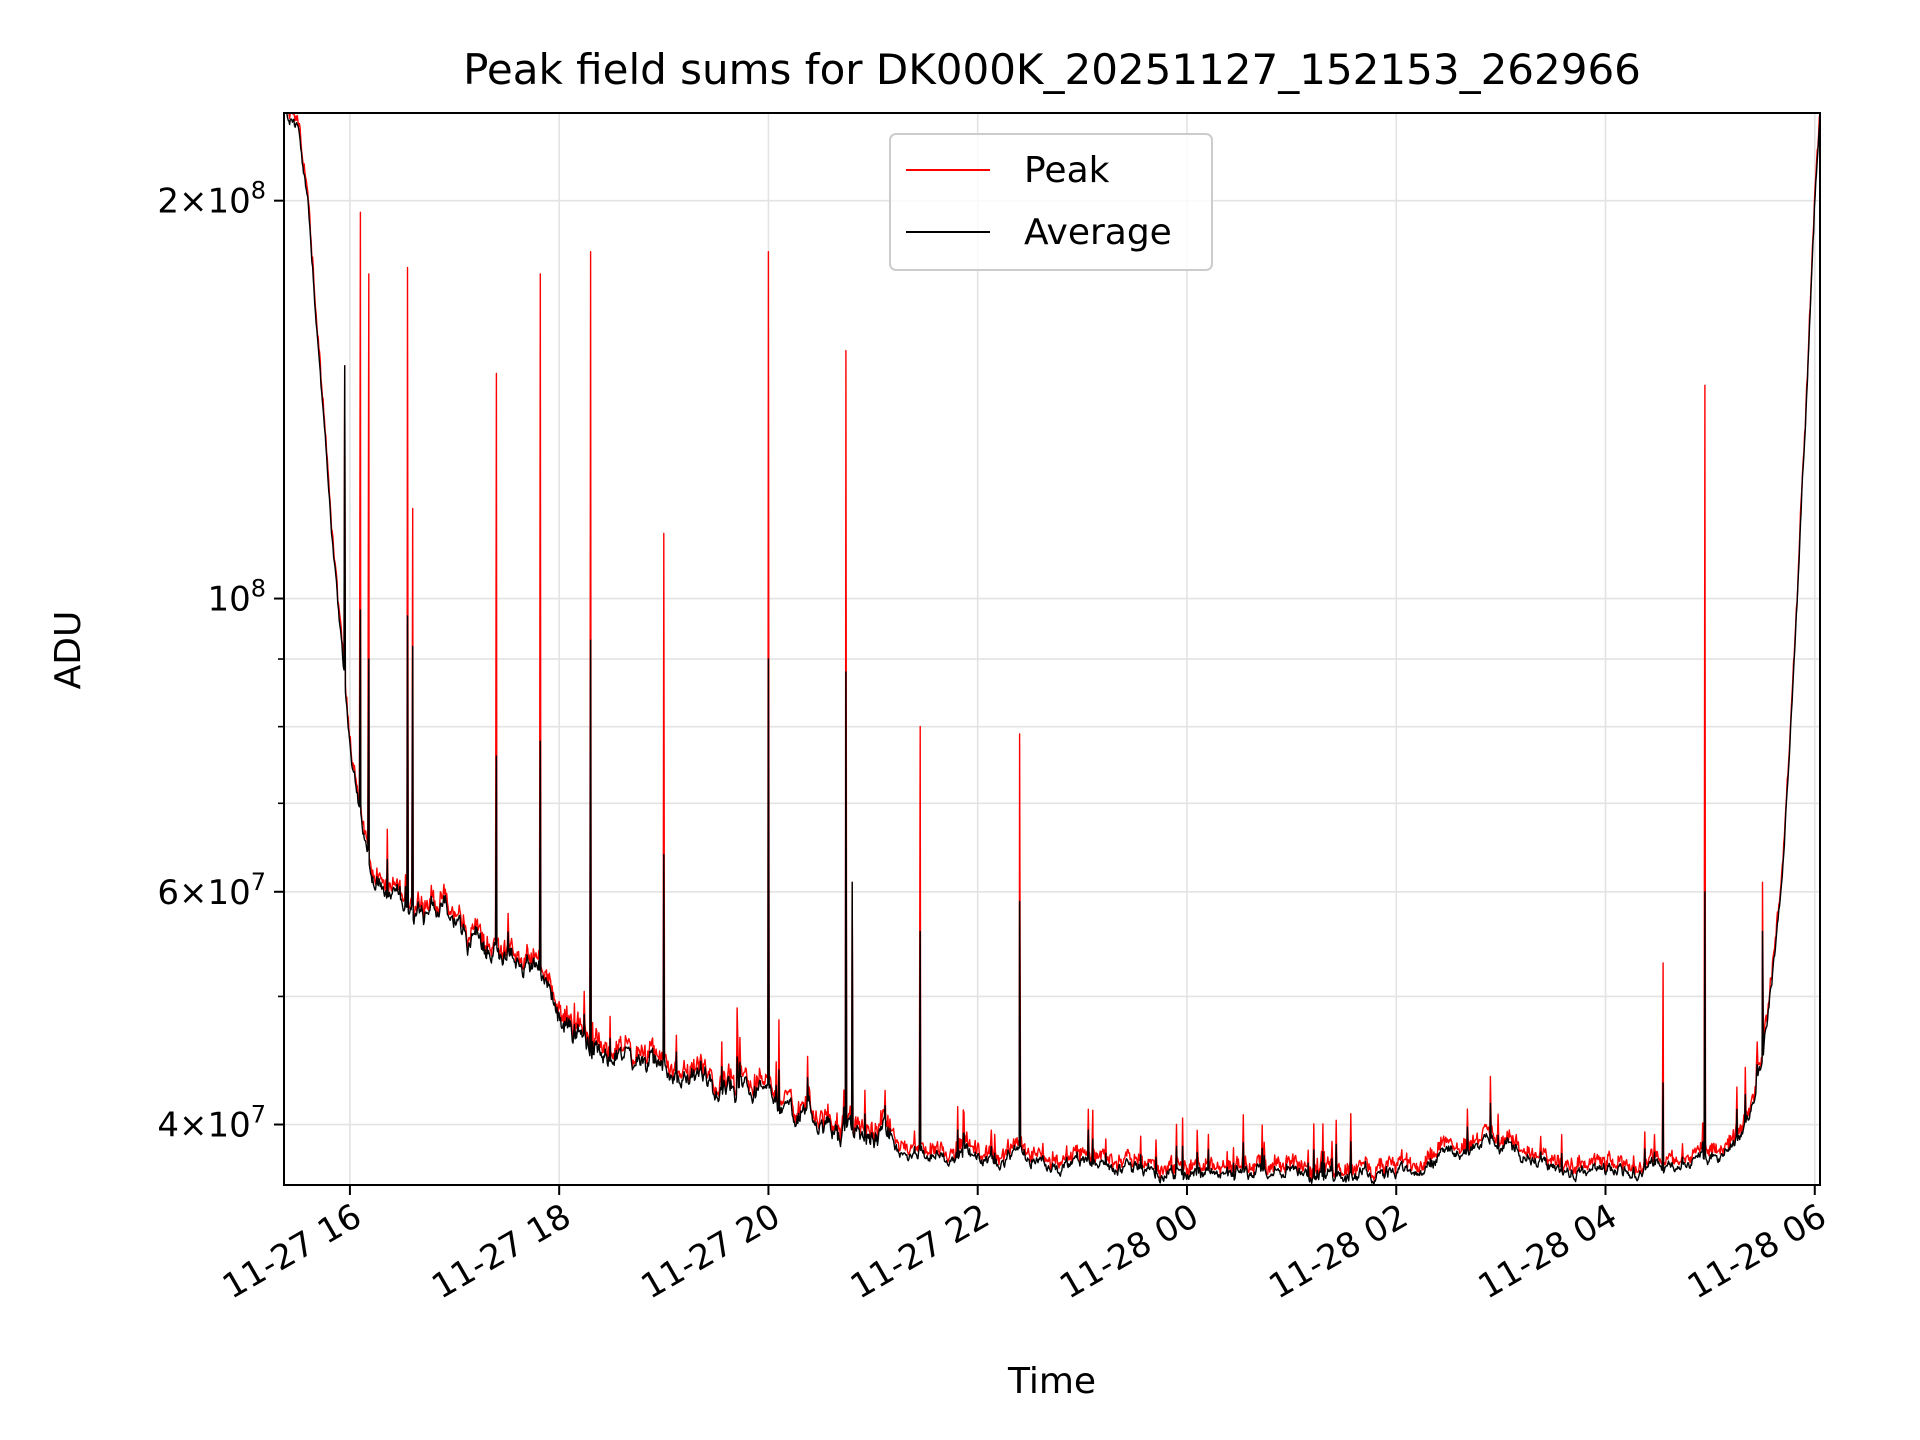 This screenshot has height=1440, width=1920. What do you see at coordinates (1757, 1251) in the screenshot?
I see `x-tick-label: 11-28 06` at bounding box center [1757, 1251].